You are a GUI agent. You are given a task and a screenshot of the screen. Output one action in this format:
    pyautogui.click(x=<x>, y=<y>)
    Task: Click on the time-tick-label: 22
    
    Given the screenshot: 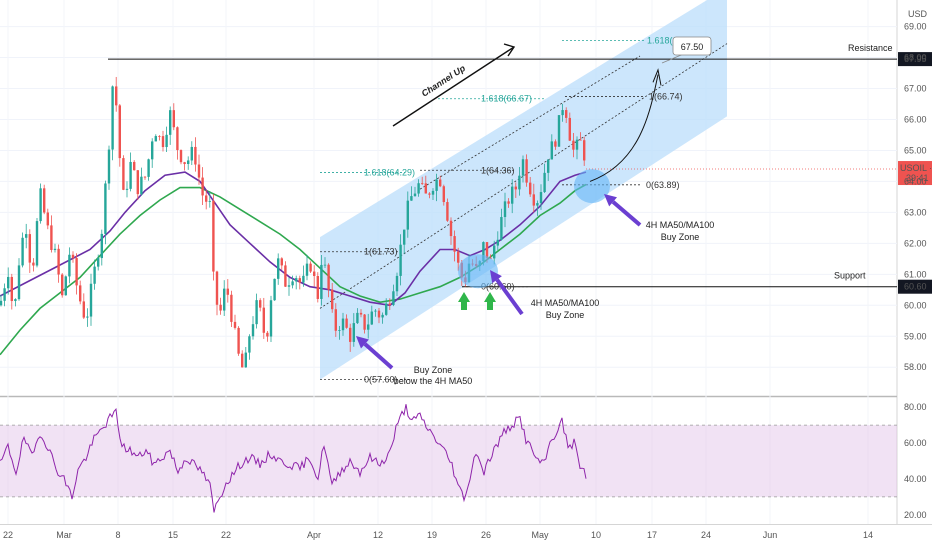 What is the action you would take?
    pyautogui.click(x=226, y=535)
    